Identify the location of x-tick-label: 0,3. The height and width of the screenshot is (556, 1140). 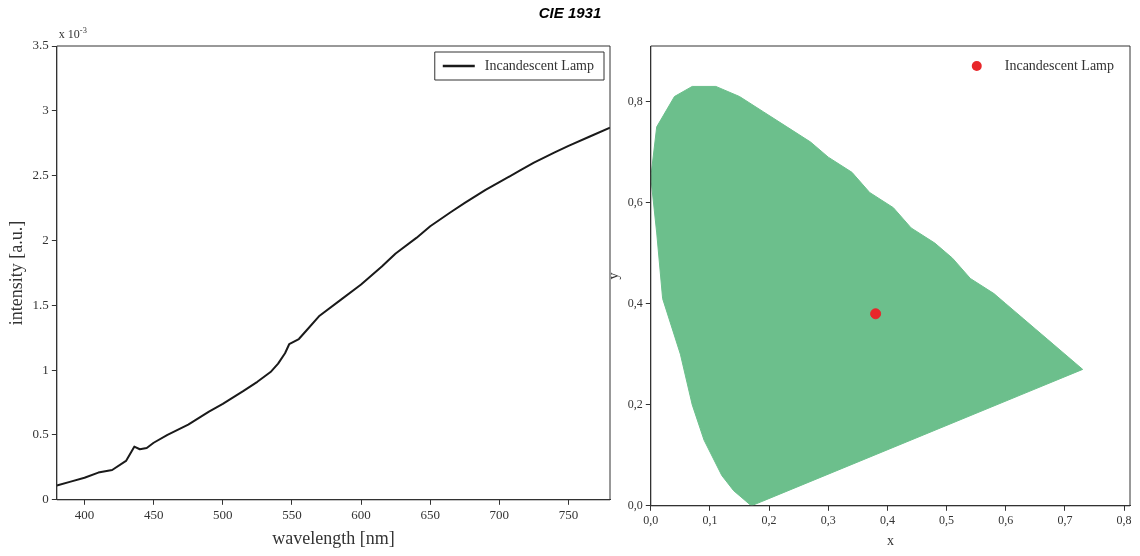
(828, 520).